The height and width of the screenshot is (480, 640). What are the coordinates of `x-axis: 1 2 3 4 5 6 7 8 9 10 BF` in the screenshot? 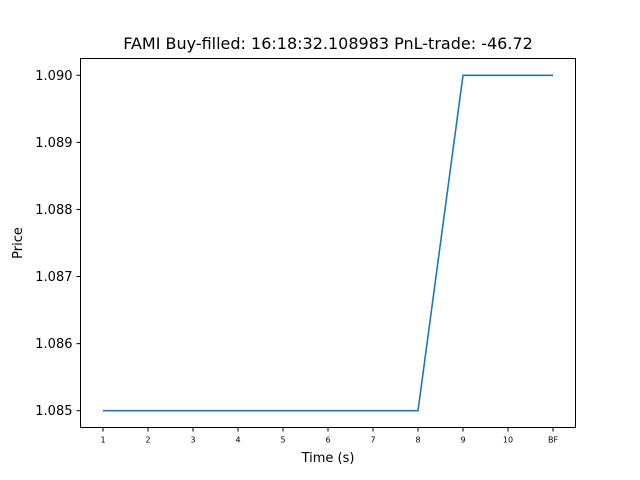 It's located at (329, 436).